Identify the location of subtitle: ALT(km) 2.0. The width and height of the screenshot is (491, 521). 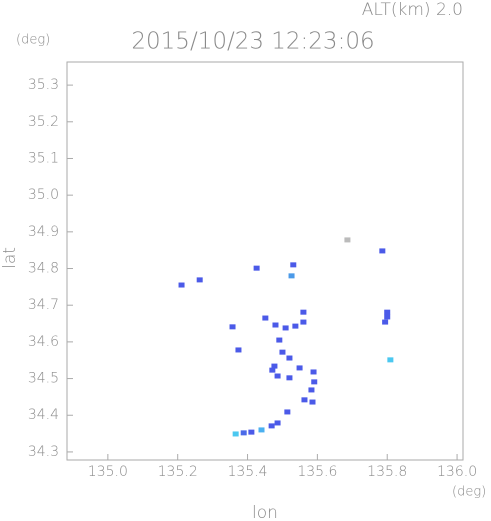
(412, 10).